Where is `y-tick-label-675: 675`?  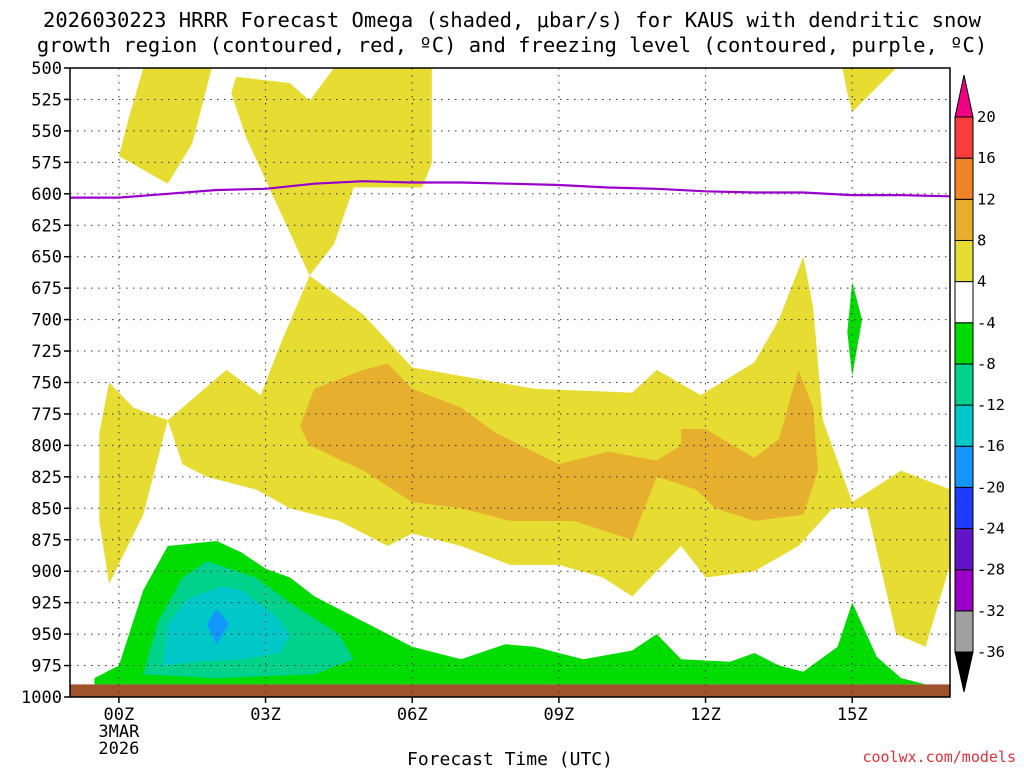 y-tick-label-675: 675 is located at coordinates (46, 289).